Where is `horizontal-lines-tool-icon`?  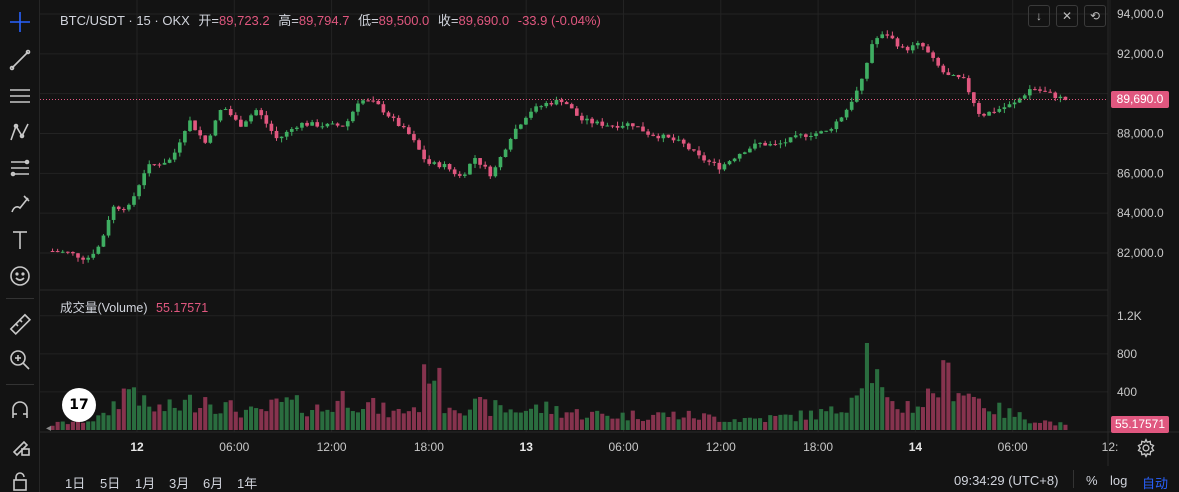
horizontal-lines-tool-icon is located at coordinates (20, 96).